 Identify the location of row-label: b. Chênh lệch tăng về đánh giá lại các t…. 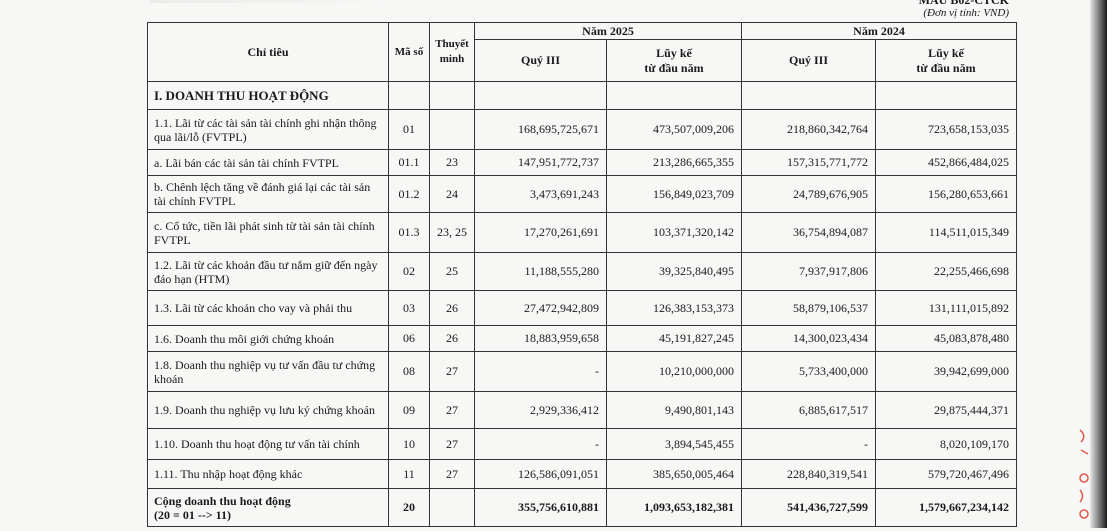
(268, 194).